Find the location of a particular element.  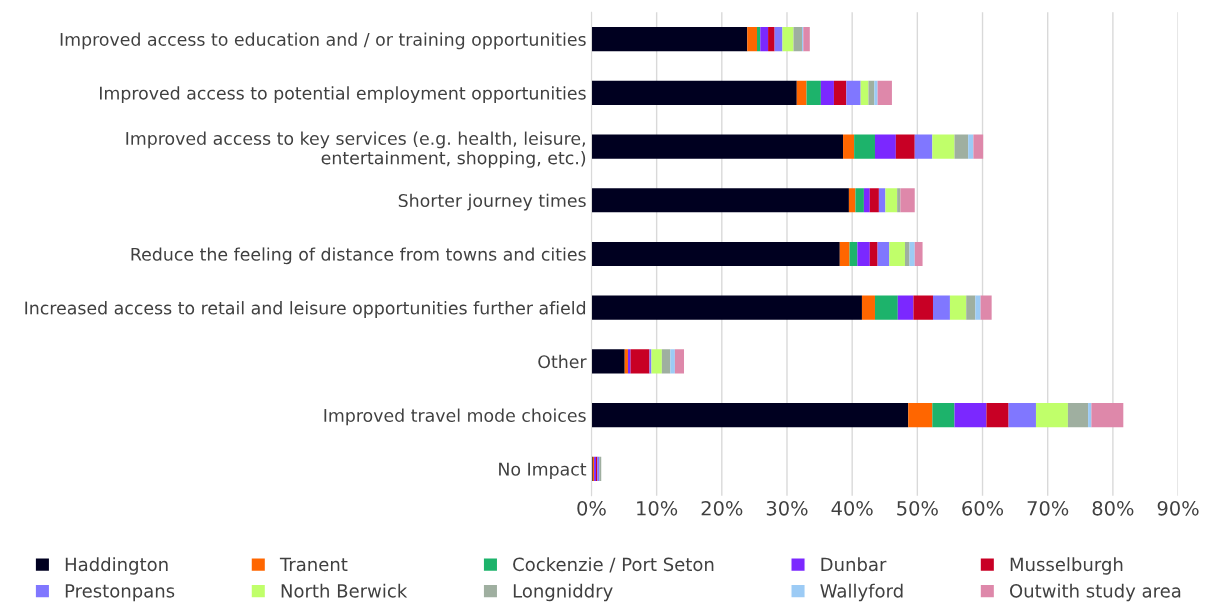

legend-label: Tranent is located at coordinates (313, 564).